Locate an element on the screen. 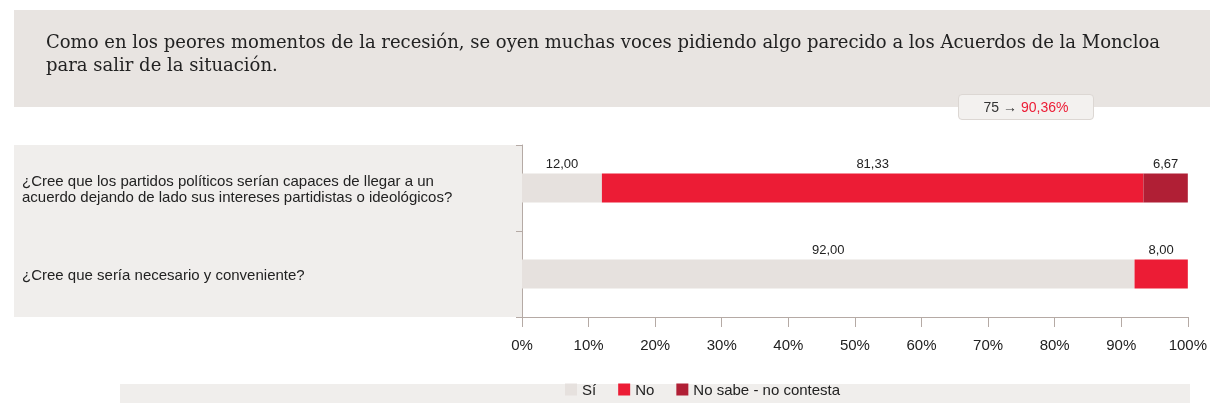 The image size is (1210, 403). x-tick-label: 50% is located at coordinates (854, 344).